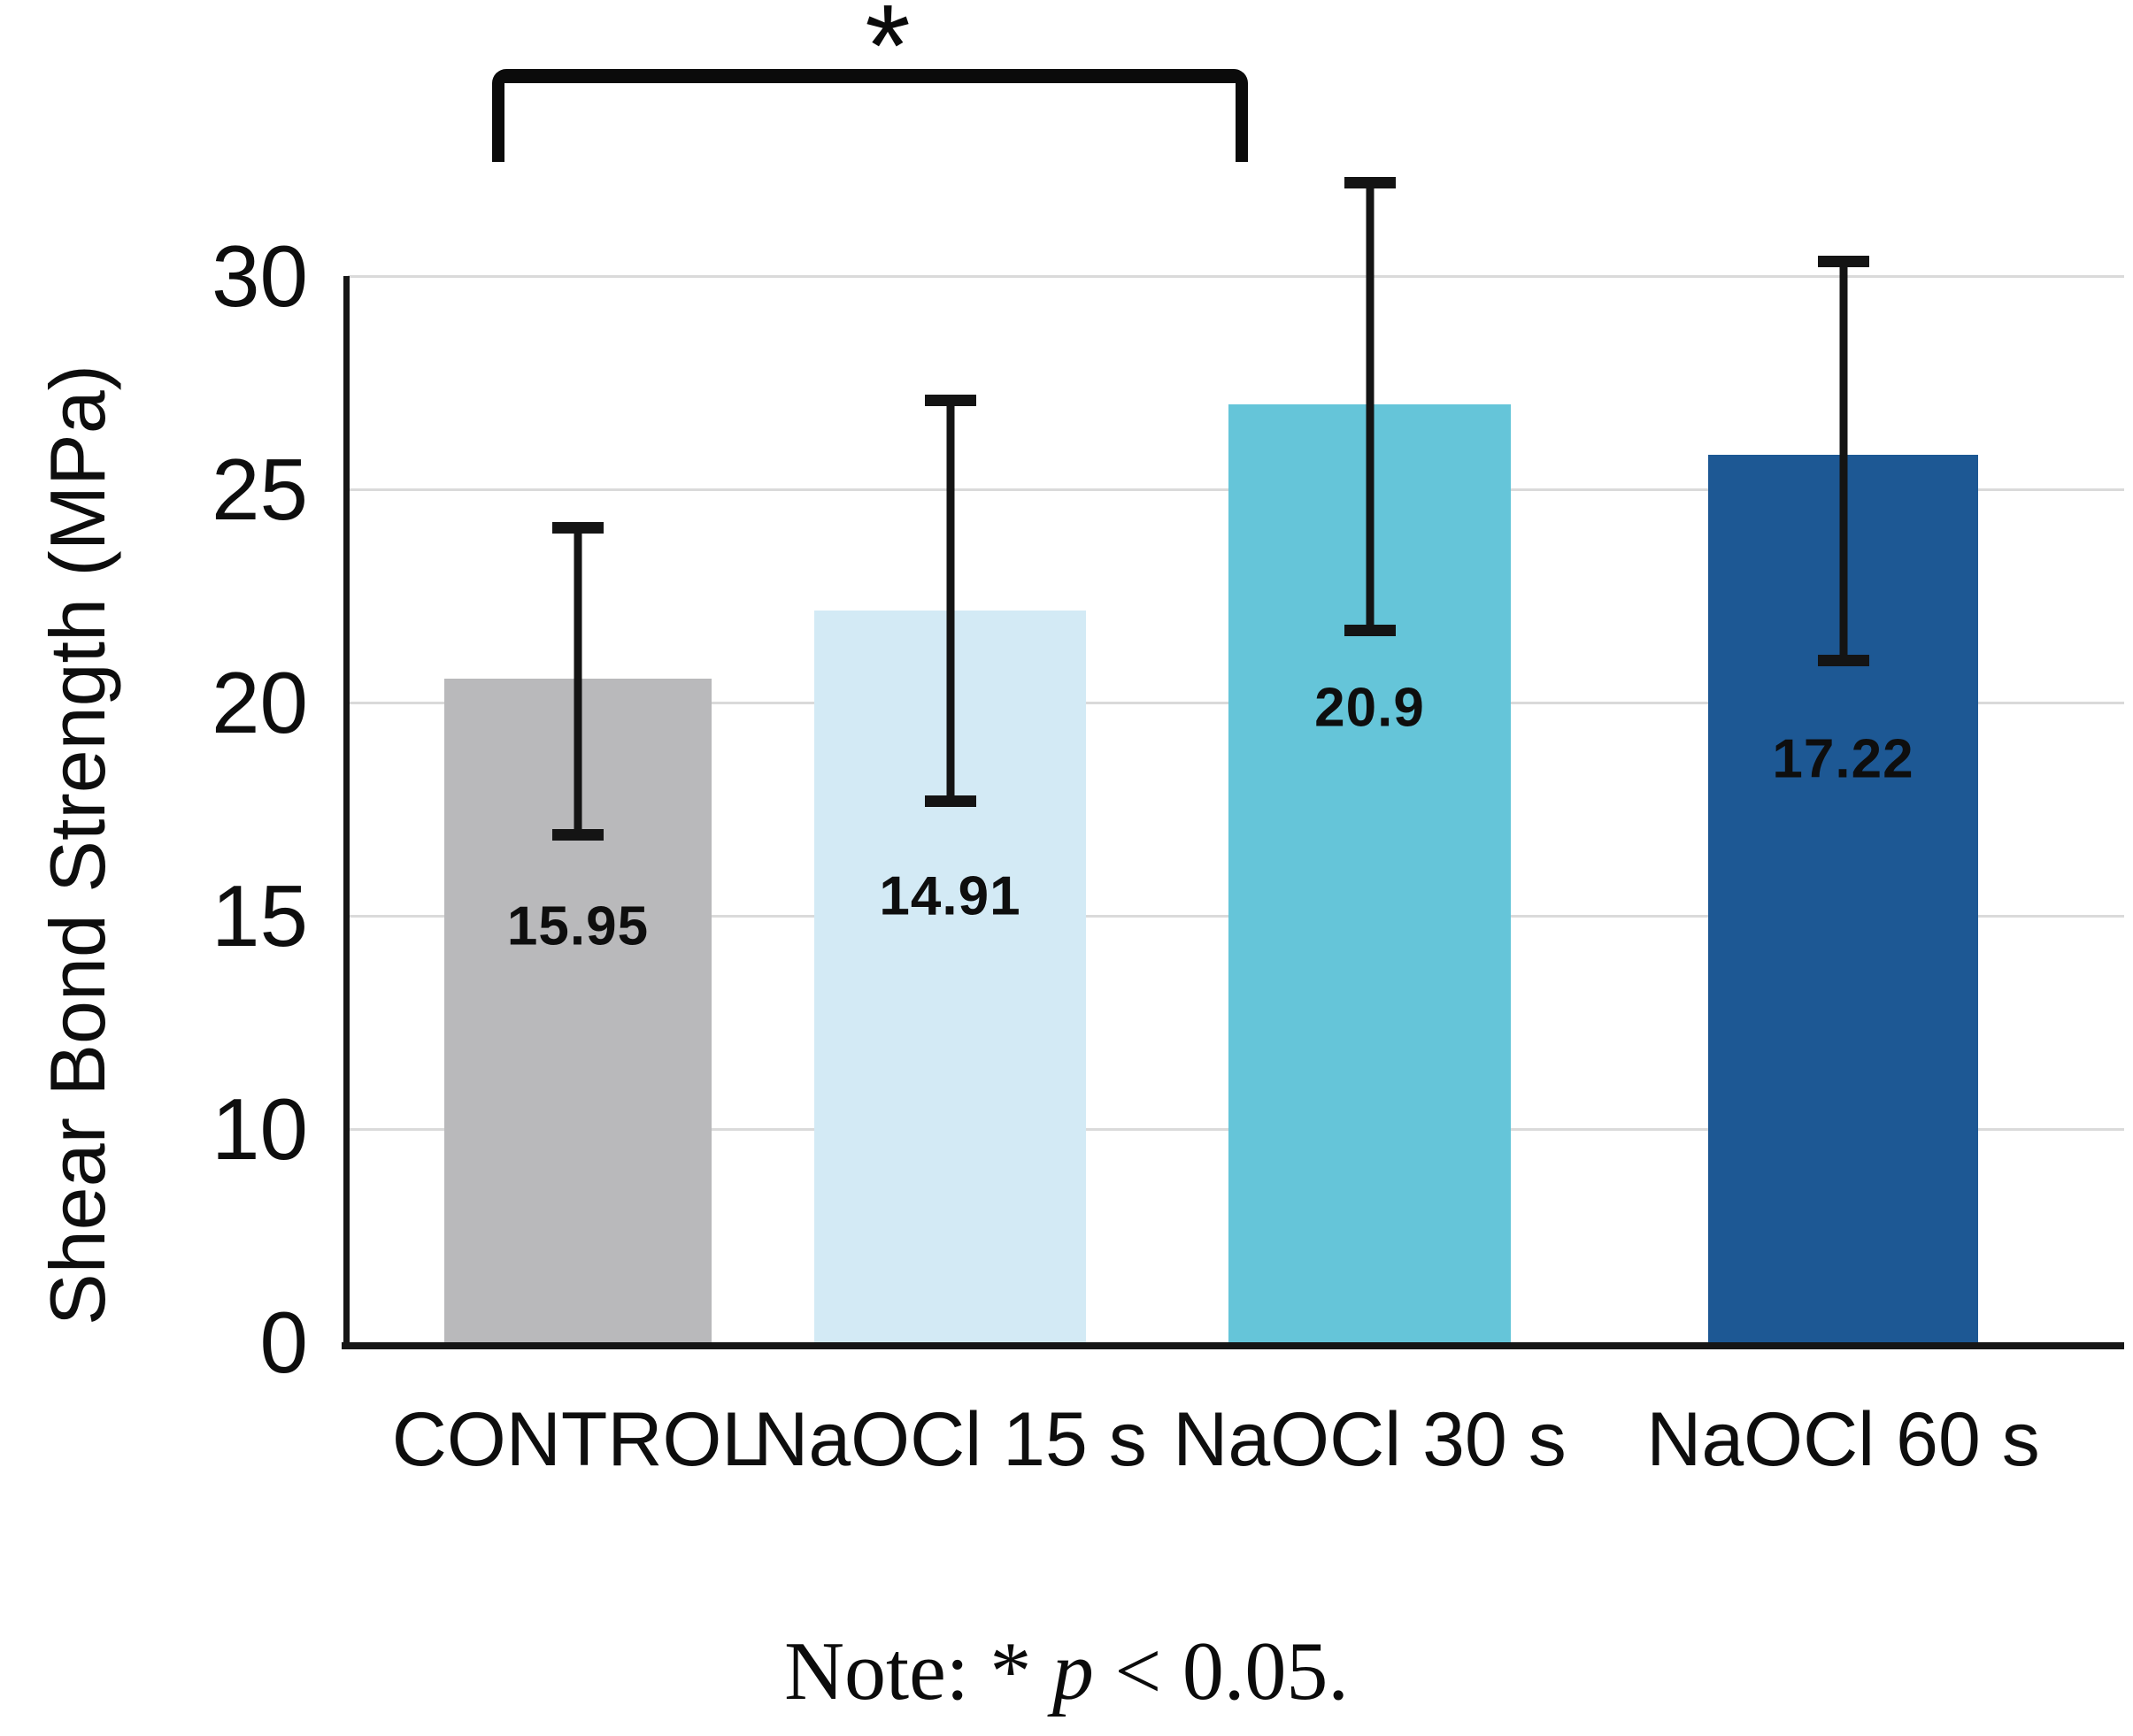 The image size is (2133, 1736). I want to click on error-bar-naocl-60-s, so click(1843, 461).